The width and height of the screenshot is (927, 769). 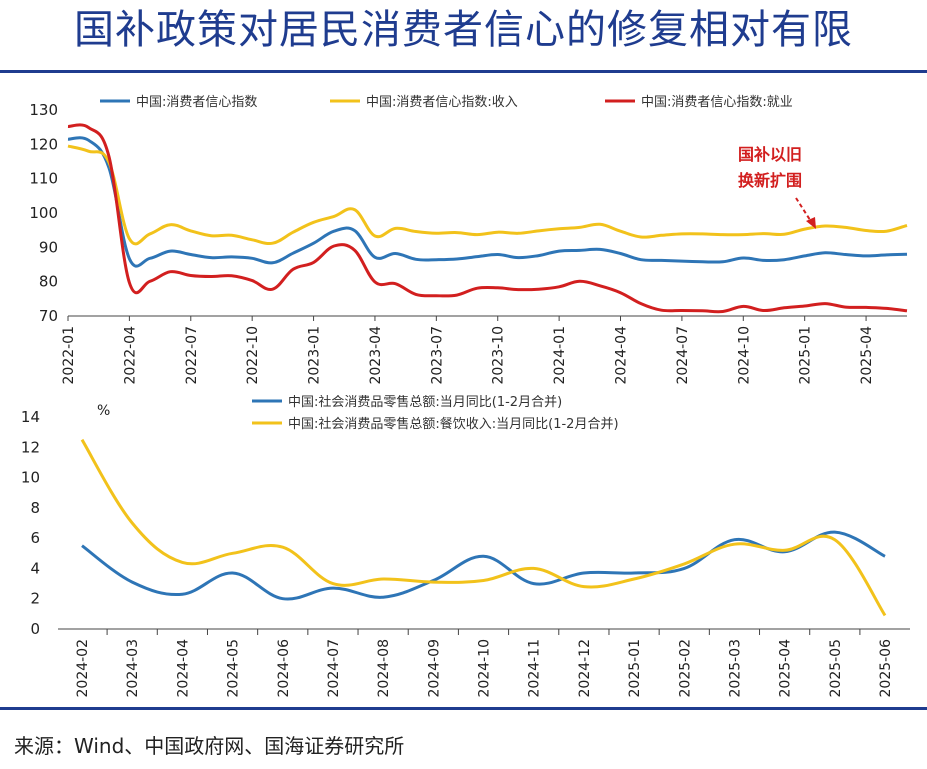 What do you see at coordinates (463, 71) in the screenshot?
I see `title-underline` at bounding box center [463, 71].